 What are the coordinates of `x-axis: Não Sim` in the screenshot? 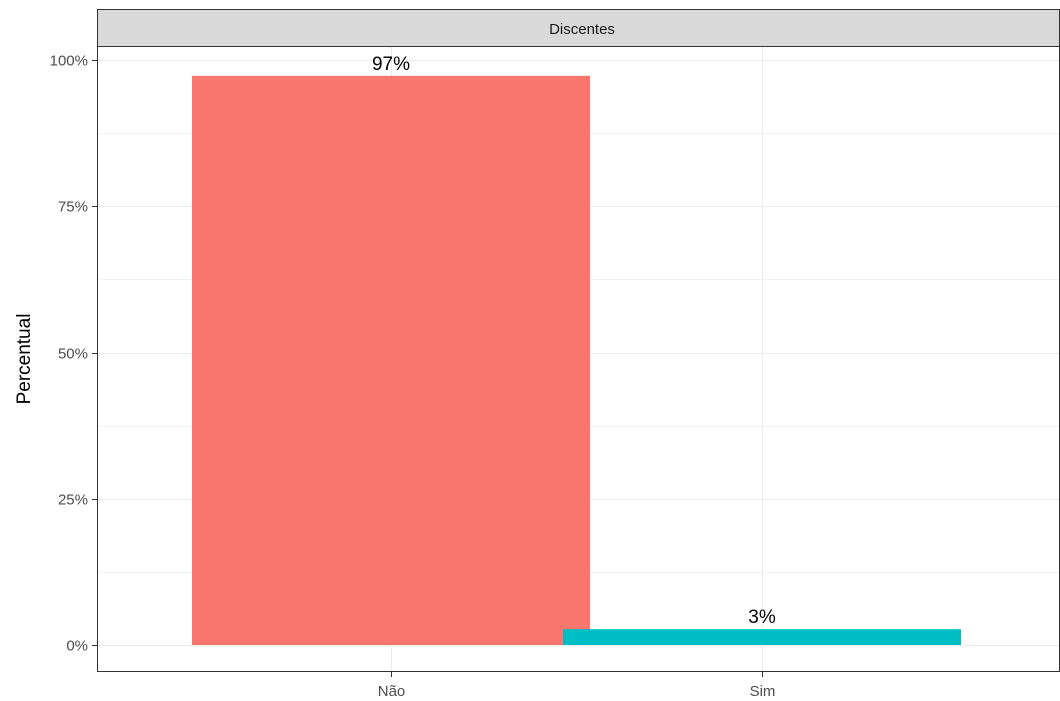 It's located at (577, 686).